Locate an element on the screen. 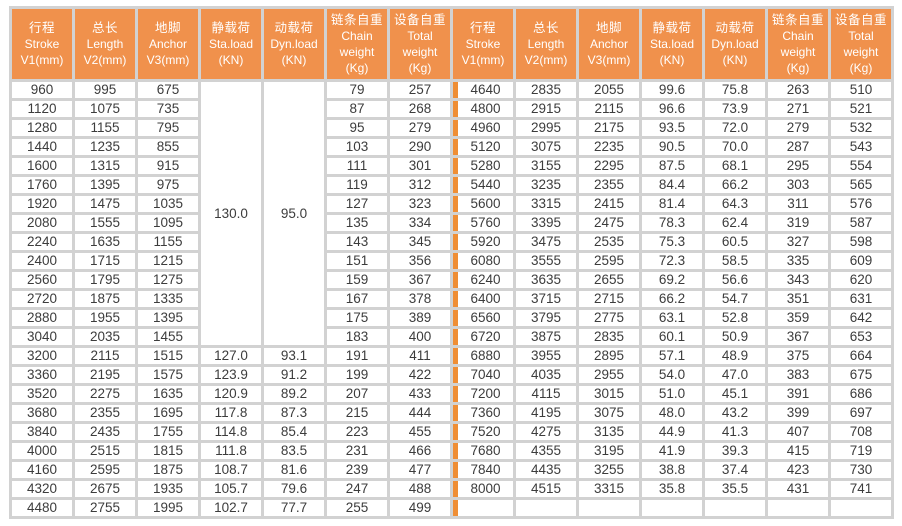  cell-sta-load: 117.8 is located at coordinates (231, 413).